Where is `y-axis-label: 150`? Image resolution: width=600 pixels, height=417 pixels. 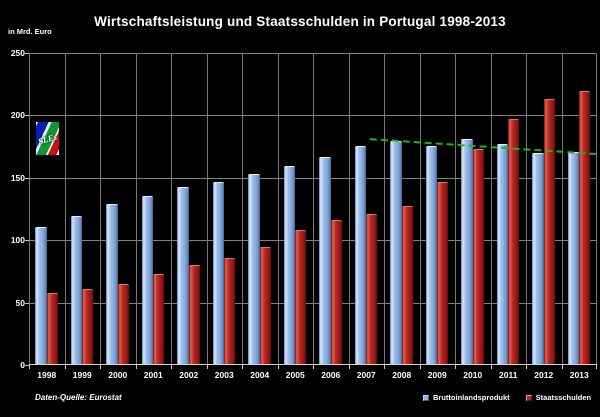 y-axis-label: 150 is located at coordinates (17, 177).